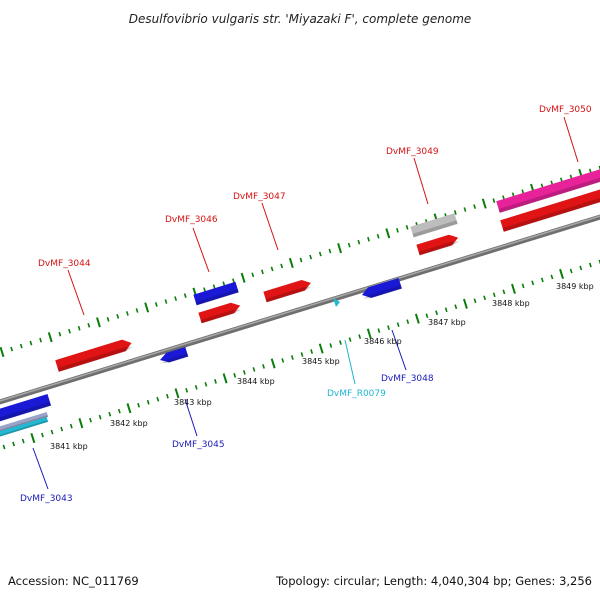 The height and width of the screenshot is (600, 600). Describe the element at coordinates (412, 152) in the screenshot. I see `gene-label-dvmf-3049: DvMF_3049` at that location.